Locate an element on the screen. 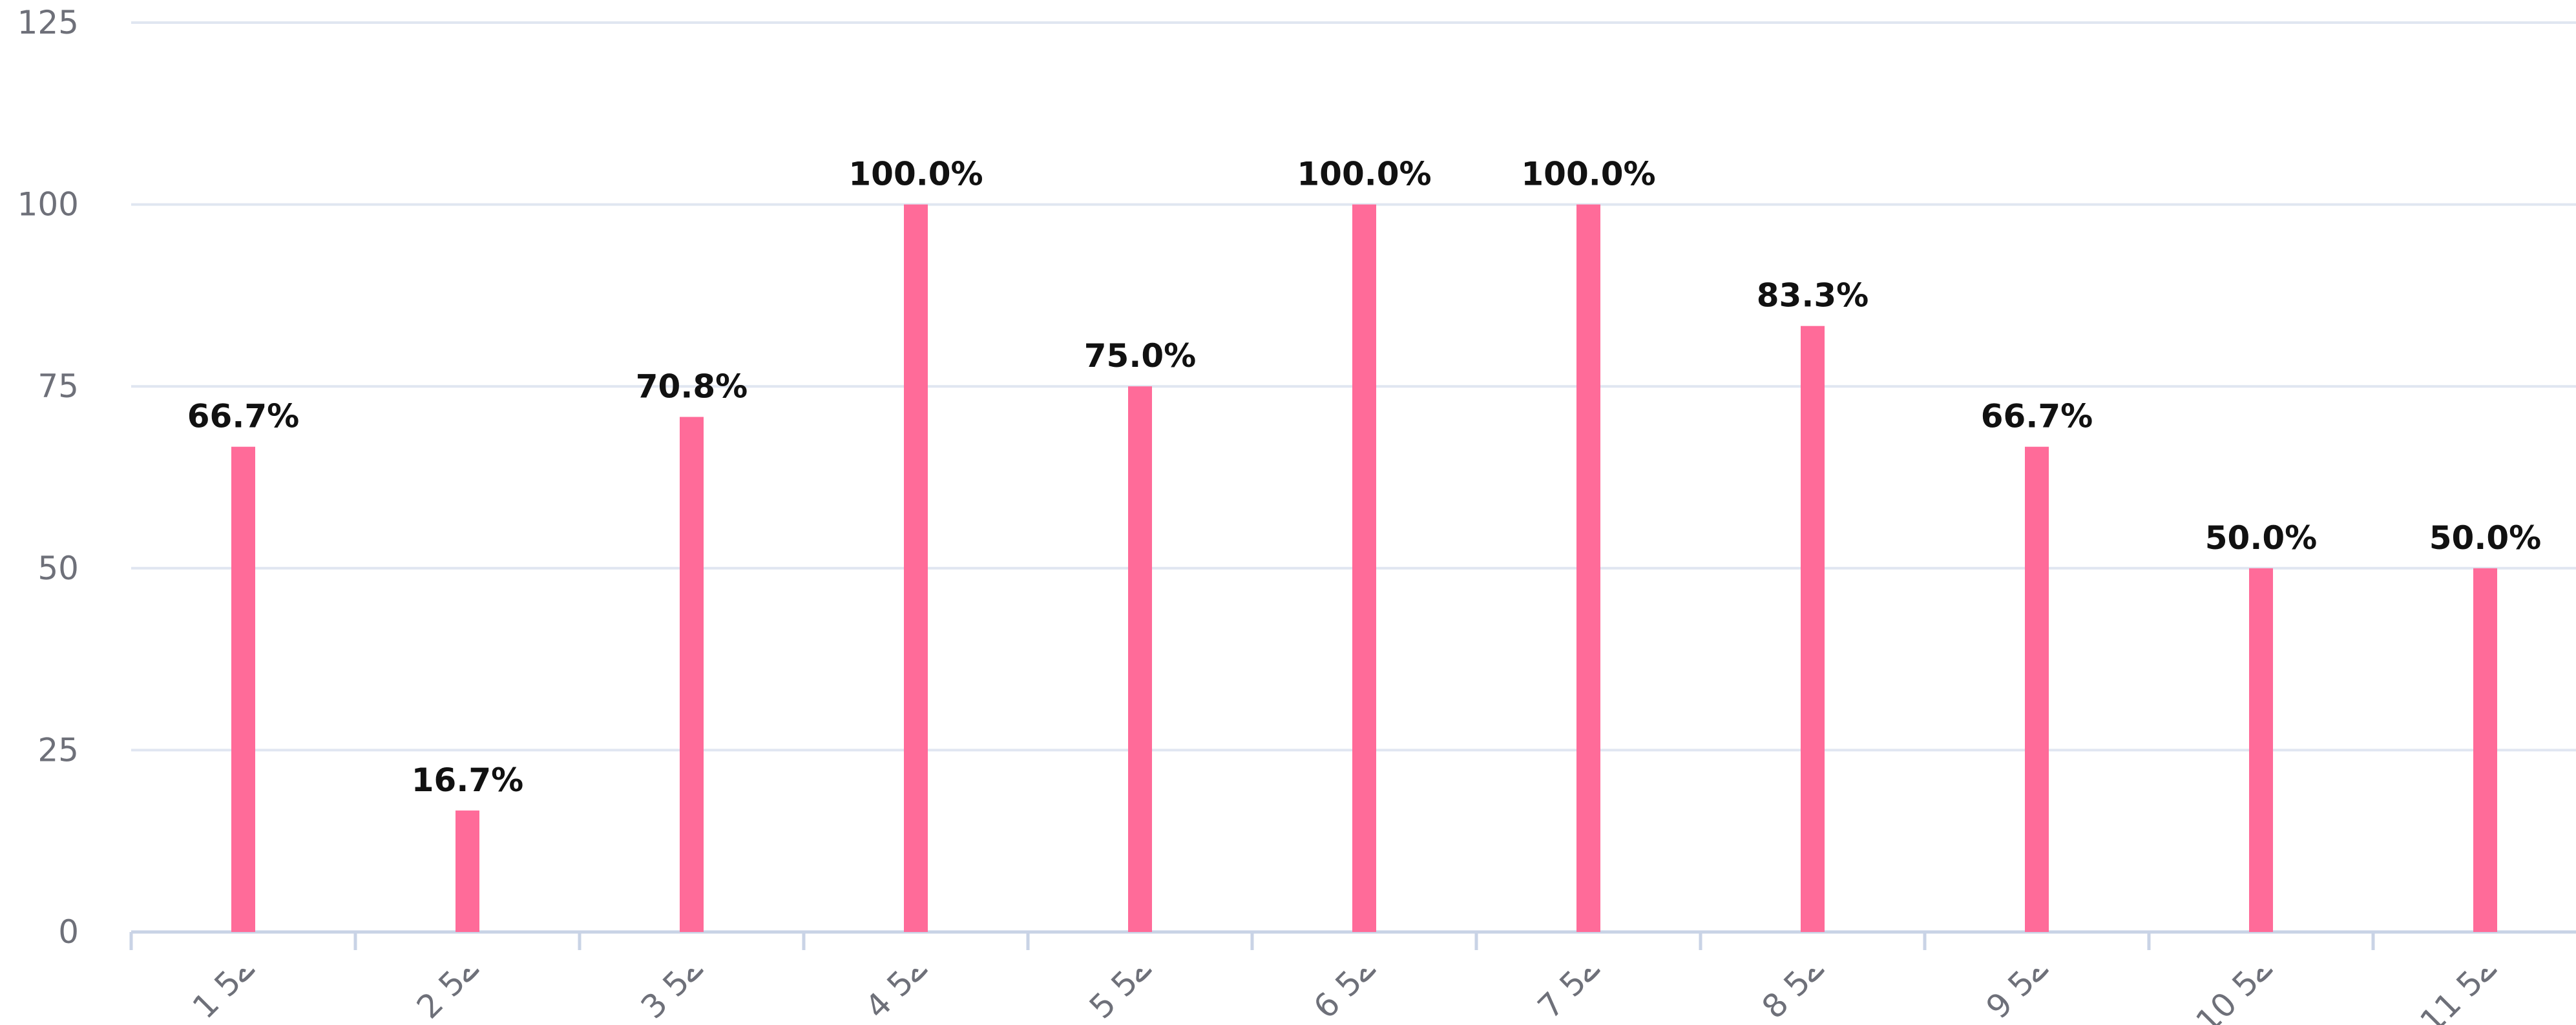 This screenshot has height=1025, width=2576. data-label: 16.7% is located at coordinates (467, 780).